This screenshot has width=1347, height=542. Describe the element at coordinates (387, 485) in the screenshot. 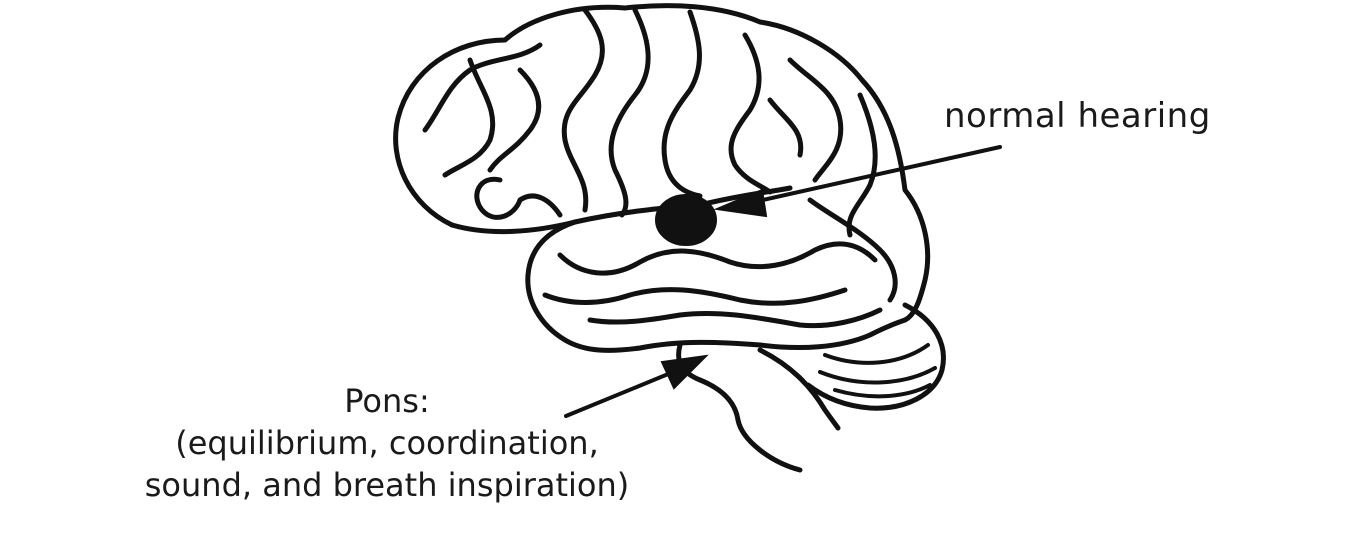

I see `pons-description-line2: sound, and breath inspiration)` at that location.